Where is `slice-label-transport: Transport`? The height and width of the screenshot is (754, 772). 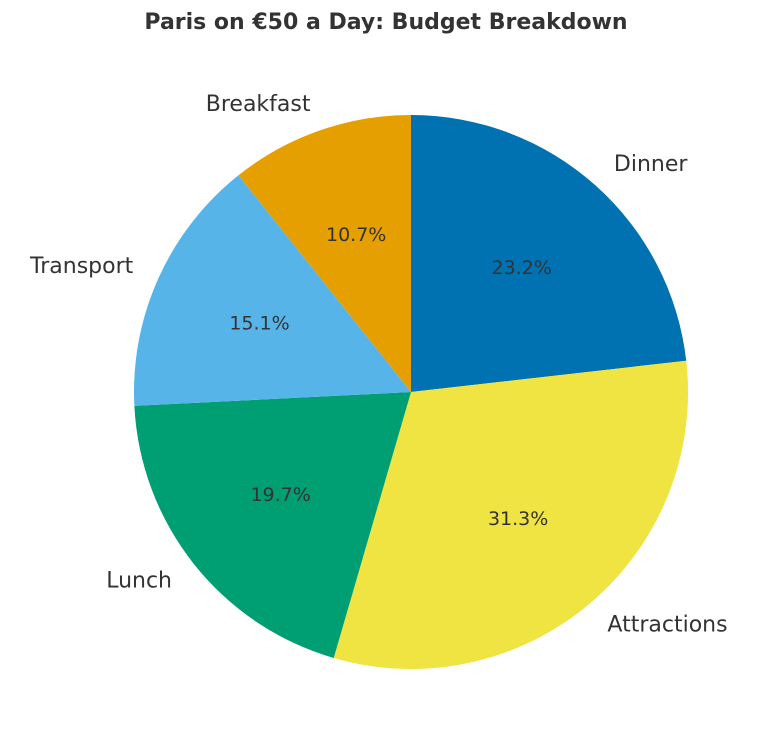
slice-label-transport: Transport is located at coordinates (81, 266).